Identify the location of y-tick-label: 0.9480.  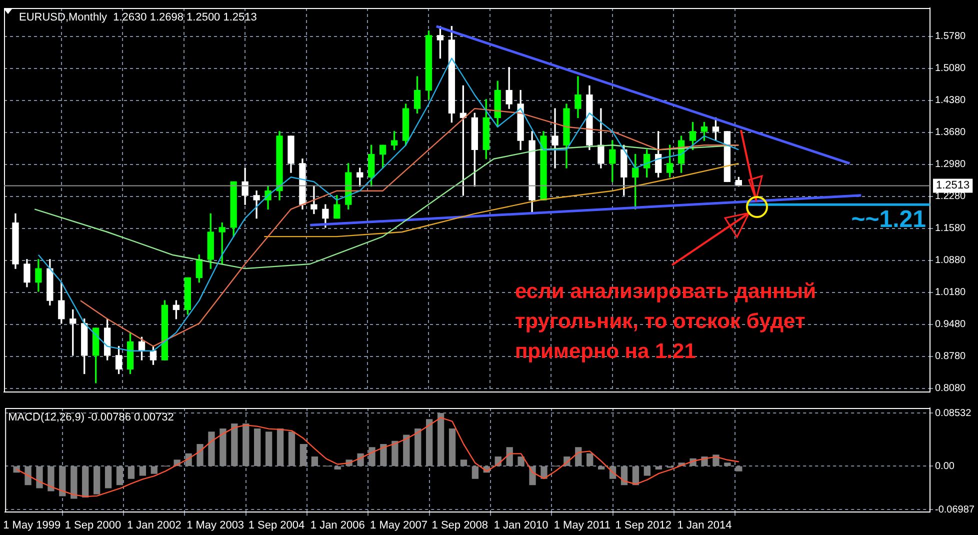
(950, 324).